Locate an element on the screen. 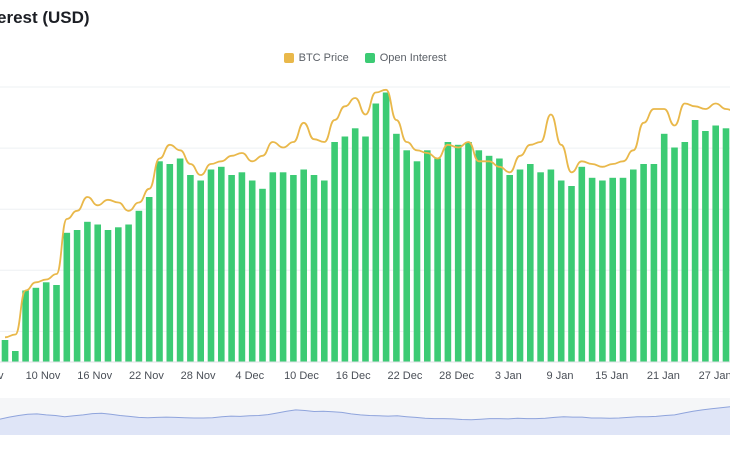 The height and width of the screenshot is (460, 730). legend-label-btc-price: BTC Price is located at coordinates (323, 58).